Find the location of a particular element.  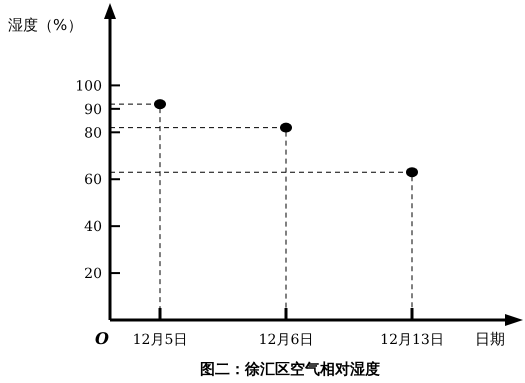

x-axis-title: 日期 is located at coordinates (490, 339).